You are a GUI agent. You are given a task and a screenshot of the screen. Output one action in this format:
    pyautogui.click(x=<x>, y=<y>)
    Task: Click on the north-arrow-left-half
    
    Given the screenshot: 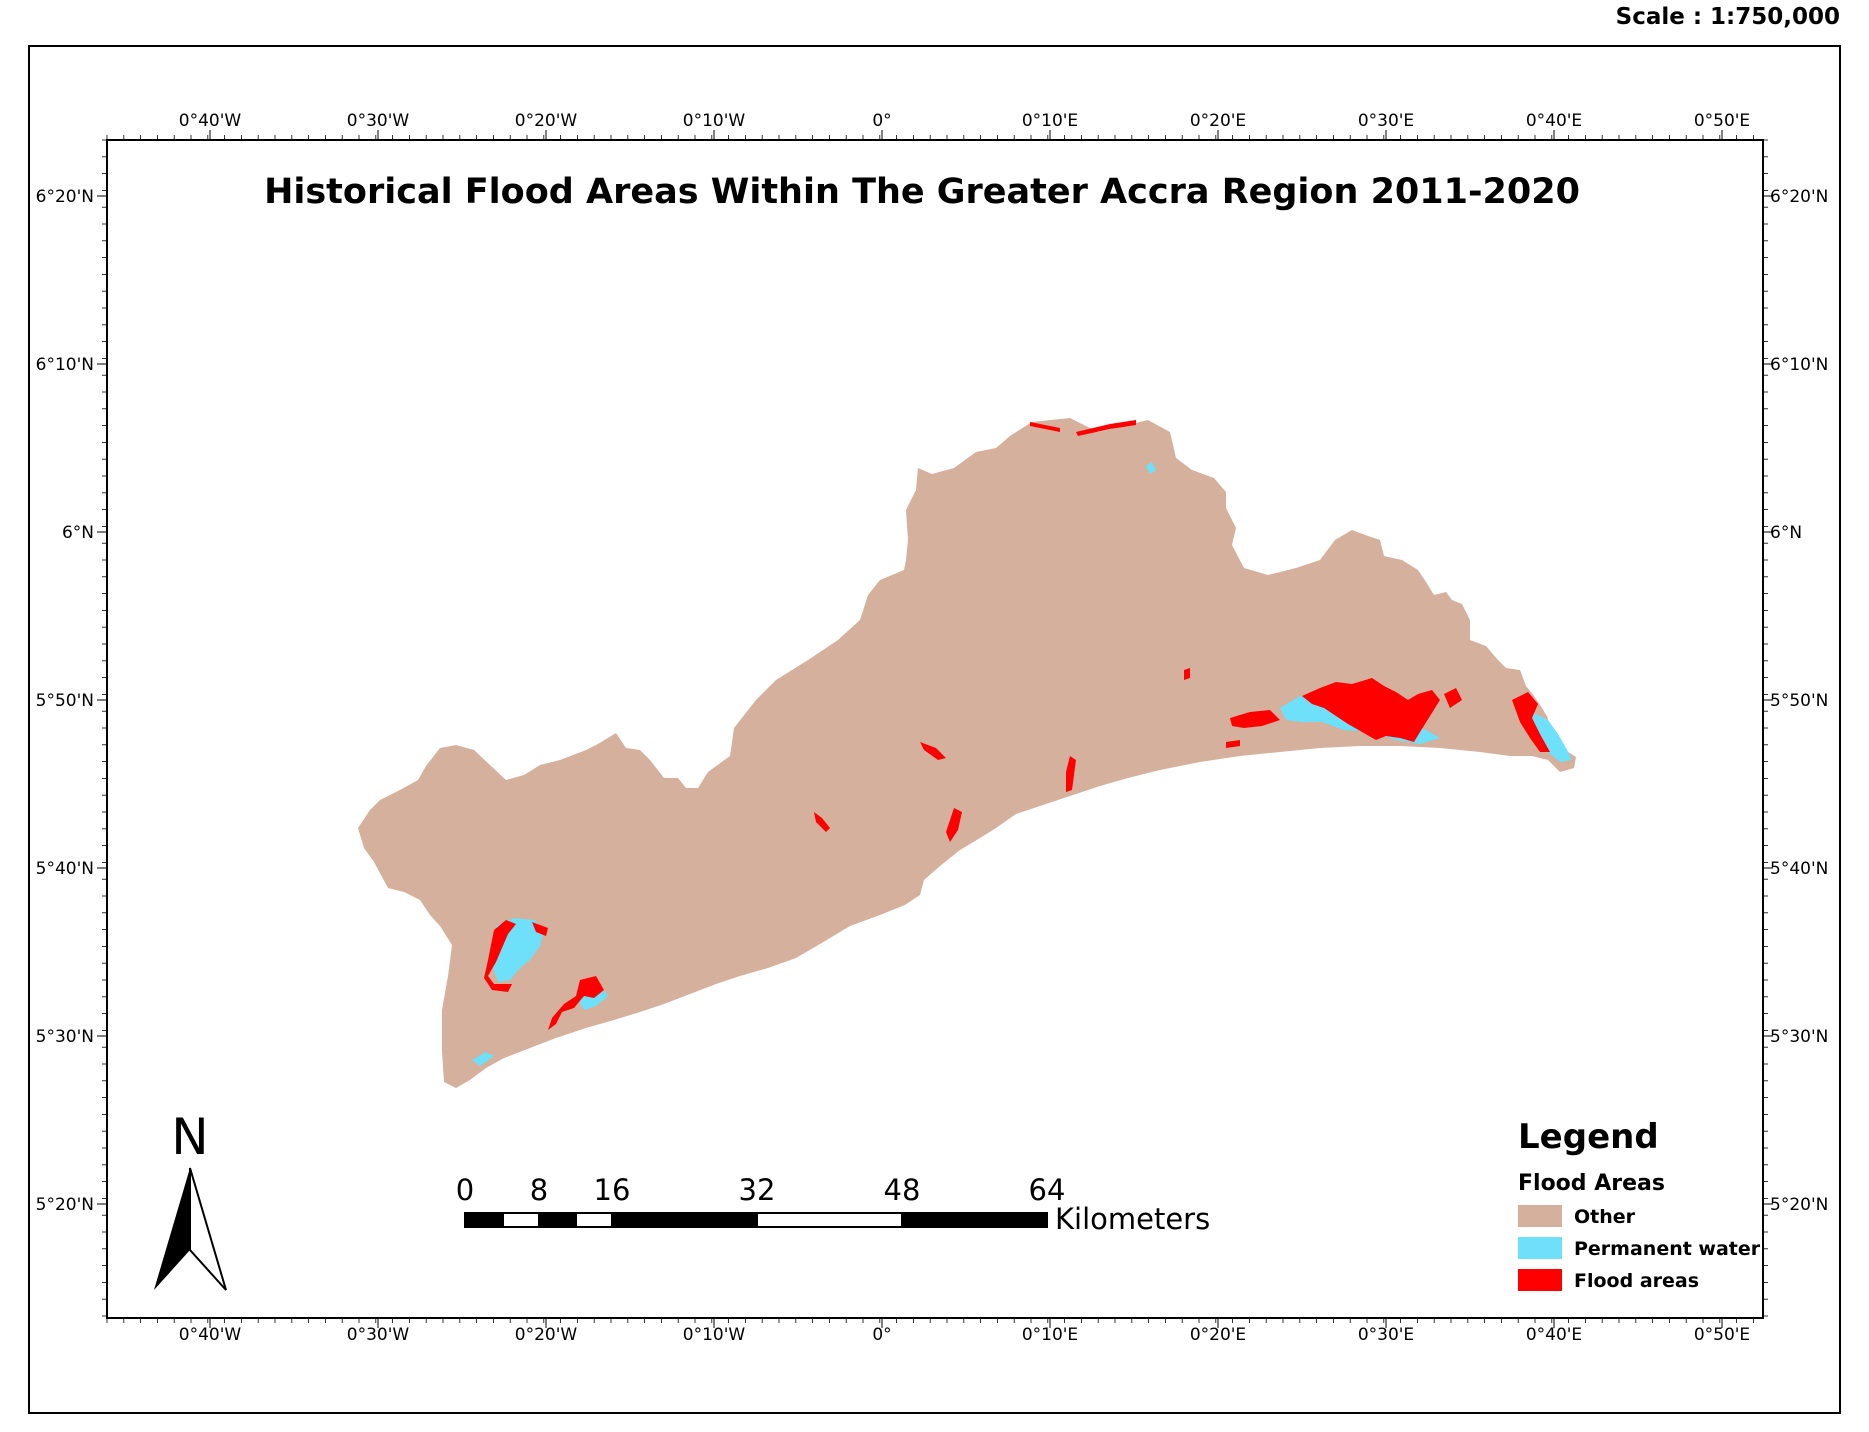 What is the action you would take?
    pyautogui.click(x=172, y=1229)
    